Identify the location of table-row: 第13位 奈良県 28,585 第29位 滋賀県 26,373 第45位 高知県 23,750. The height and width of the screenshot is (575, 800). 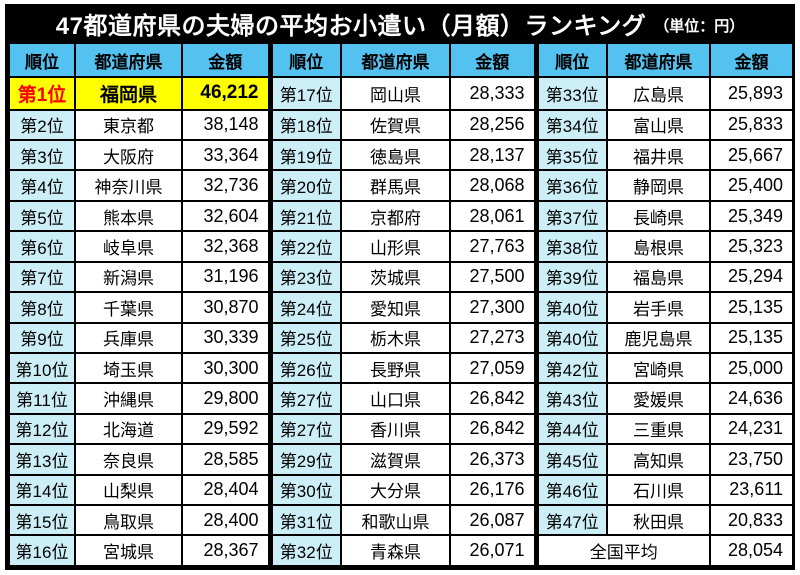
(401, 459).